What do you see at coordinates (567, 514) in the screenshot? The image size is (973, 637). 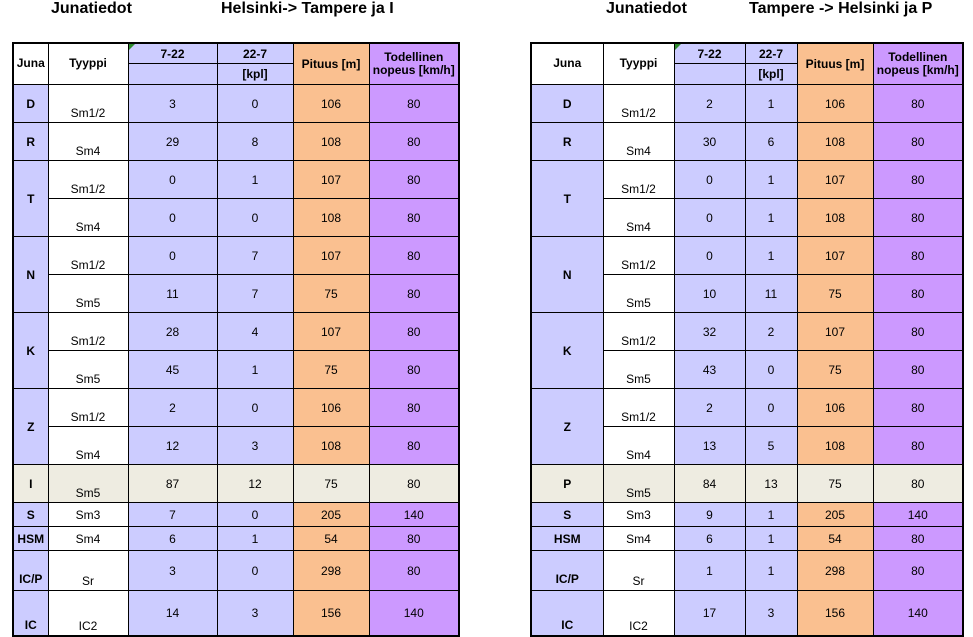 I see `juna-cell: S` at bounding box center [567, 514].